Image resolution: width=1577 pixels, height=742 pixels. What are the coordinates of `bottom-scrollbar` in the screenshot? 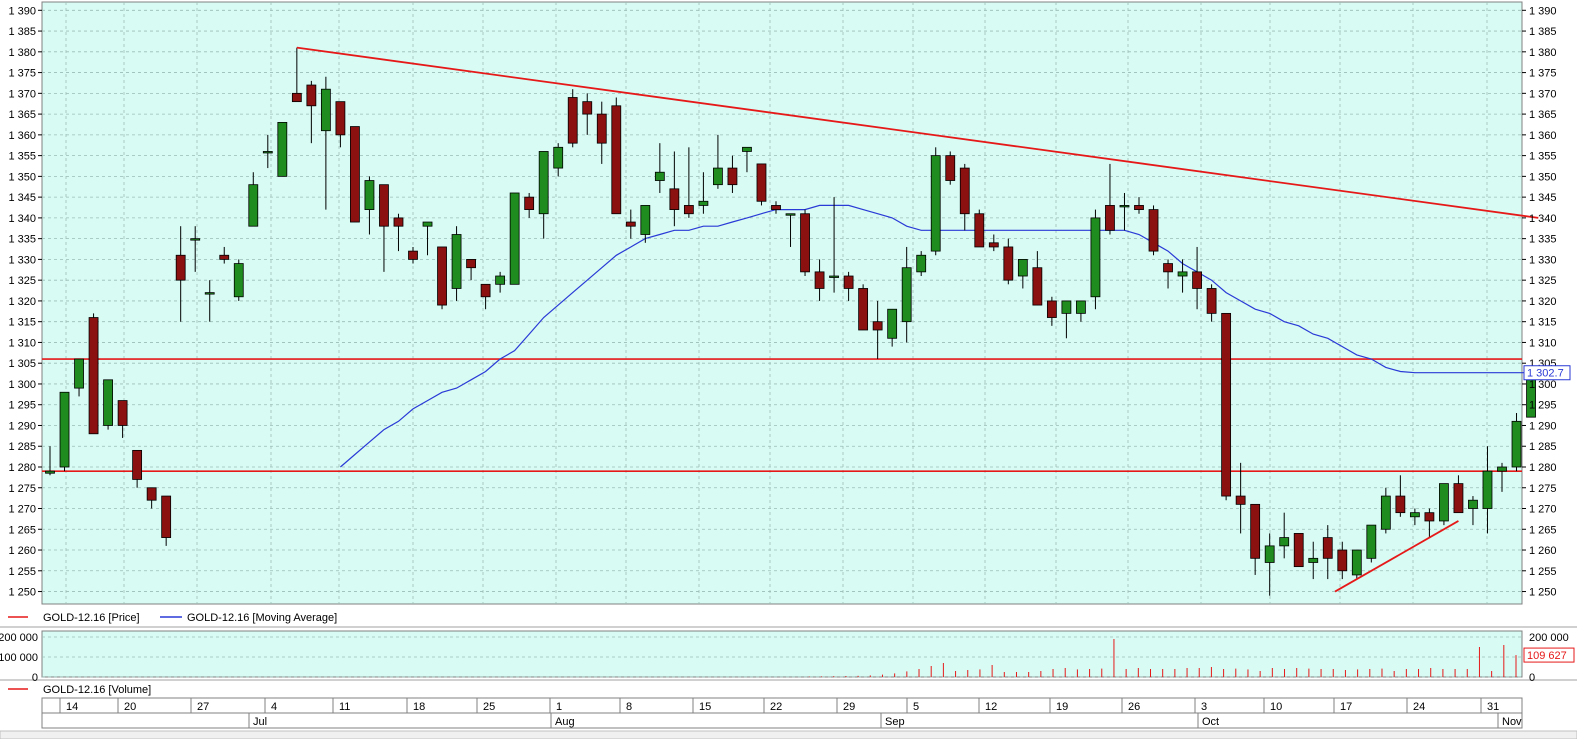 It's located at (788, 735).